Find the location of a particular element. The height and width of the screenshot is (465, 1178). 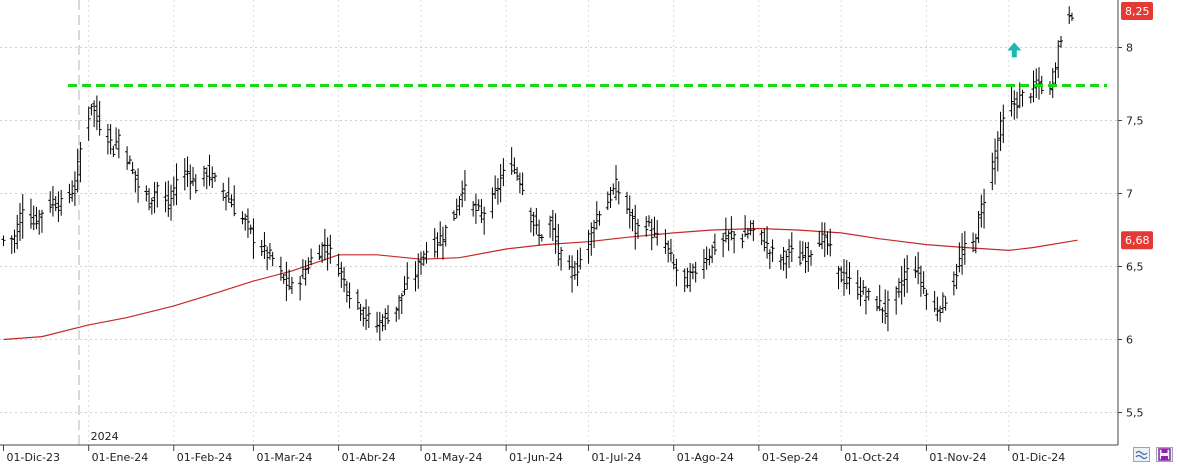

x-tick-label: 01-Nov-24 is located at coordinates (957, 457).